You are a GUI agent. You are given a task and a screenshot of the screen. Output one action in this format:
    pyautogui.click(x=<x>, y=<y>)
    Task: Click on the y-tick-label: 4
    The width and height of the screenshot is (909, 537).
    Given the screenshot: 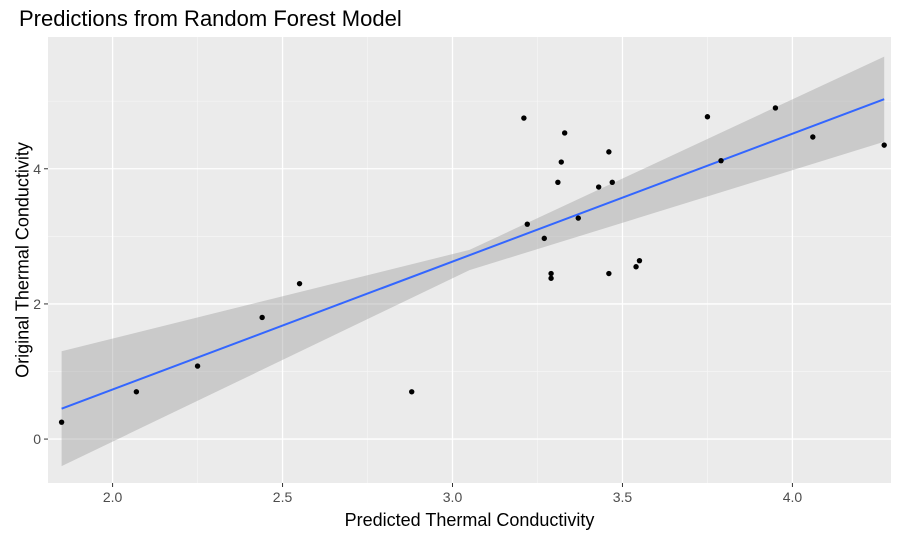 What is the action you would take?
    pyautogui.click(x=37, y=169)
    